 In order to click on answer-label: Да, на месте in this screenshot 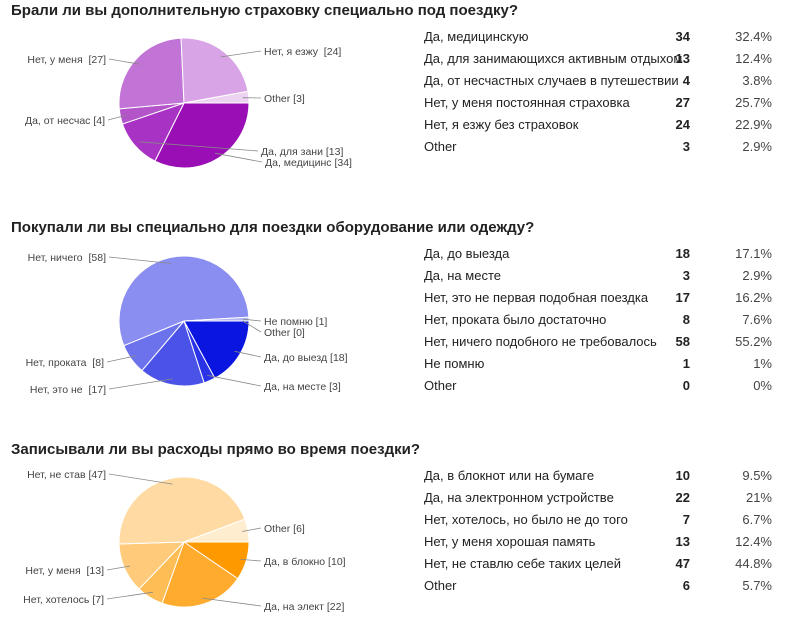, I will do `click(462, 275)`.